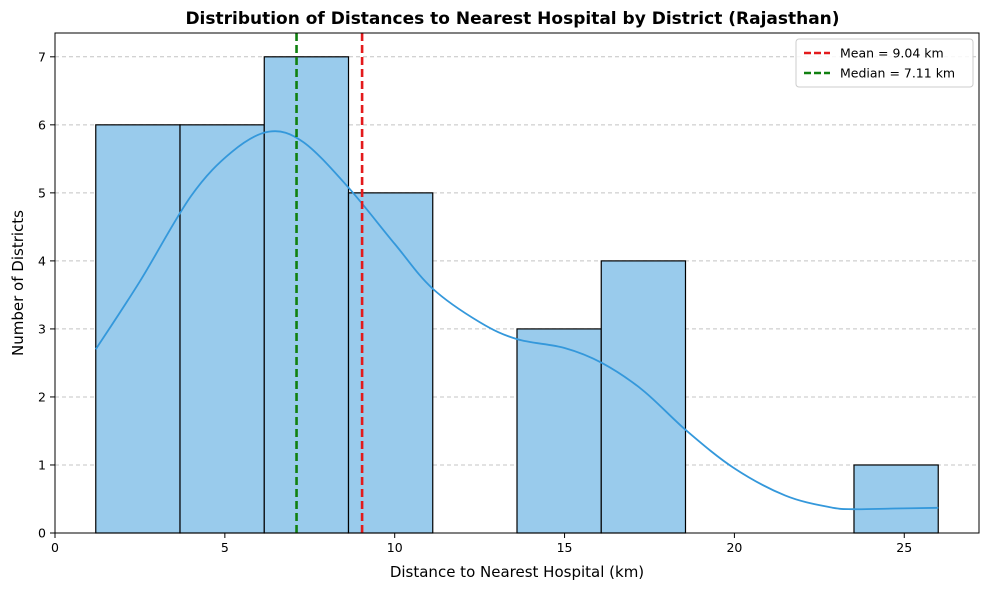 This screenshot has width=989, height=594. I want to click on y-tick-label: 4, so click(42, 260).